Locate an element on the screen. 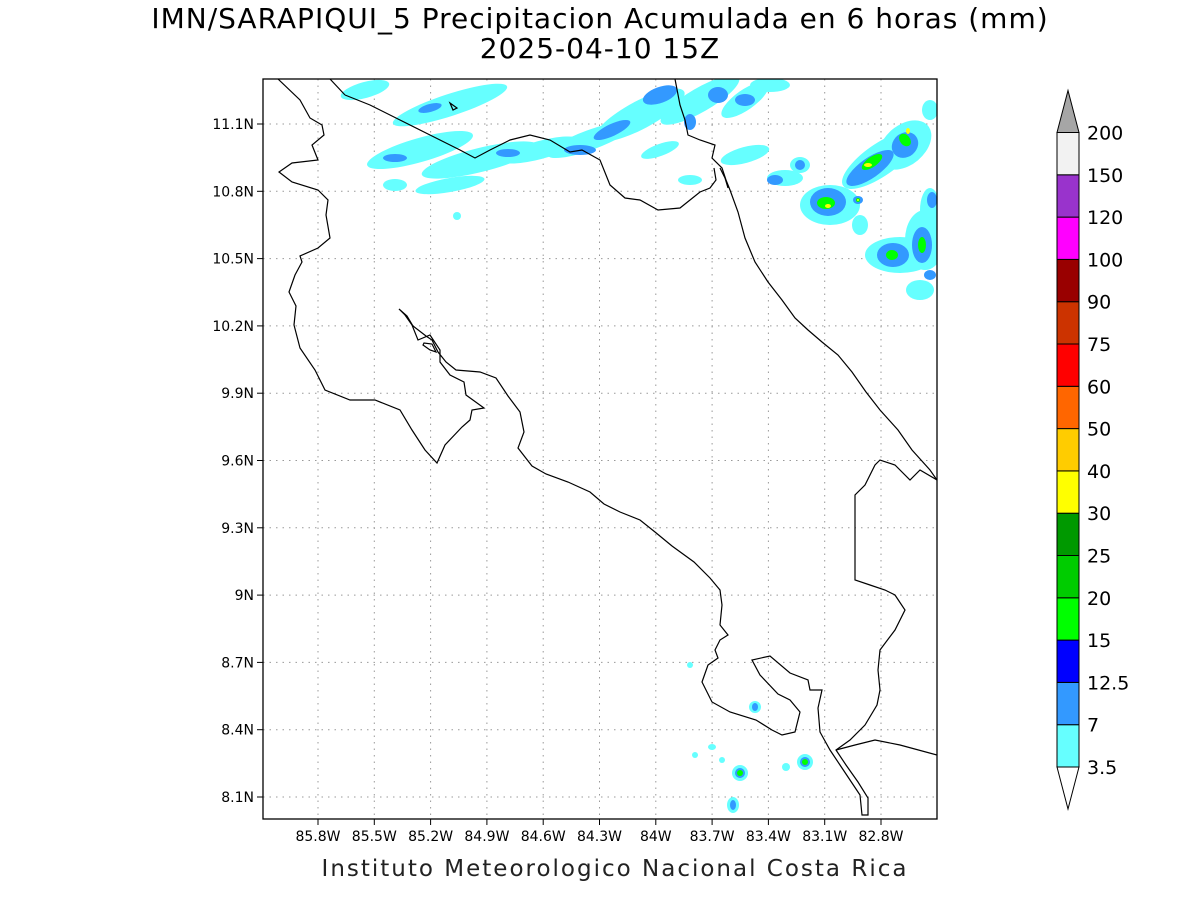 The width and height of the screenshot is (1200, 900). colorbar-label: 90 is located at coordinates (1099, 303).